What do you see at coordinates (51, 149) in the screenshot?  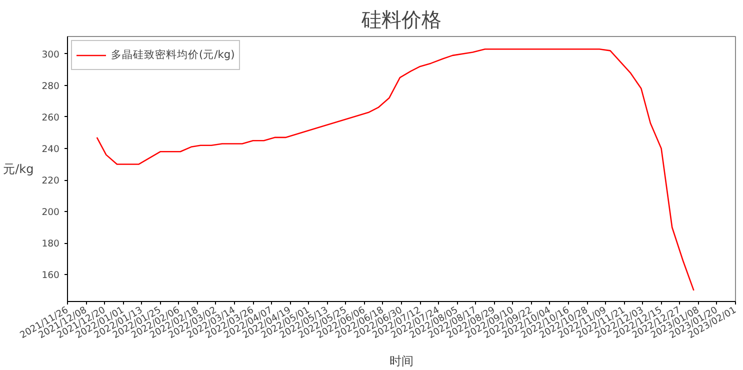 I see `y-tick-label: 240` at bounding box center [51, 149].